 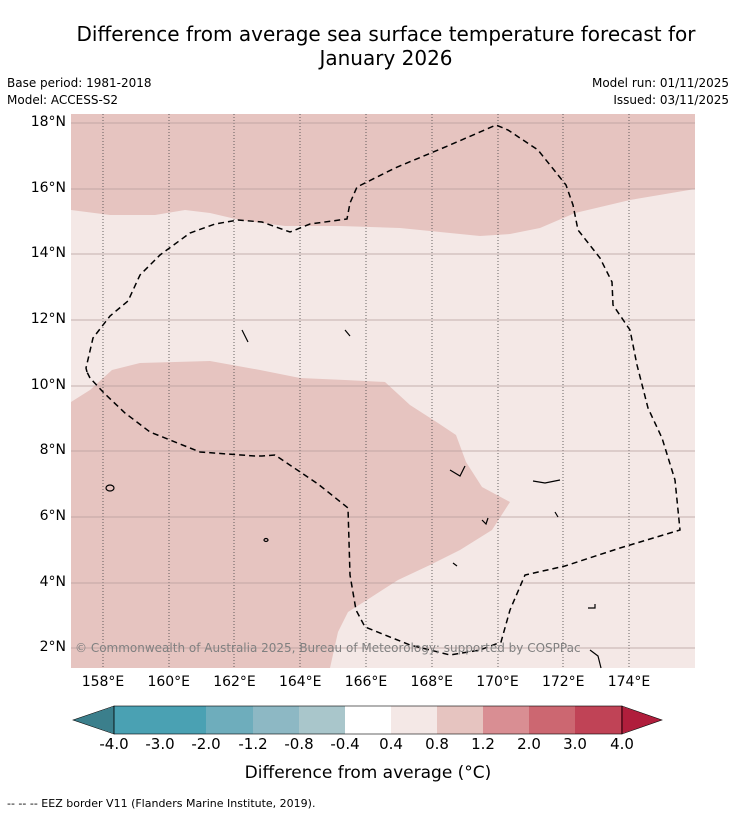 What do you see at coordinates (386, 58) in the screenshot?
I see `chart-title-line-2: January 2026` at bounding box center [386, 58].